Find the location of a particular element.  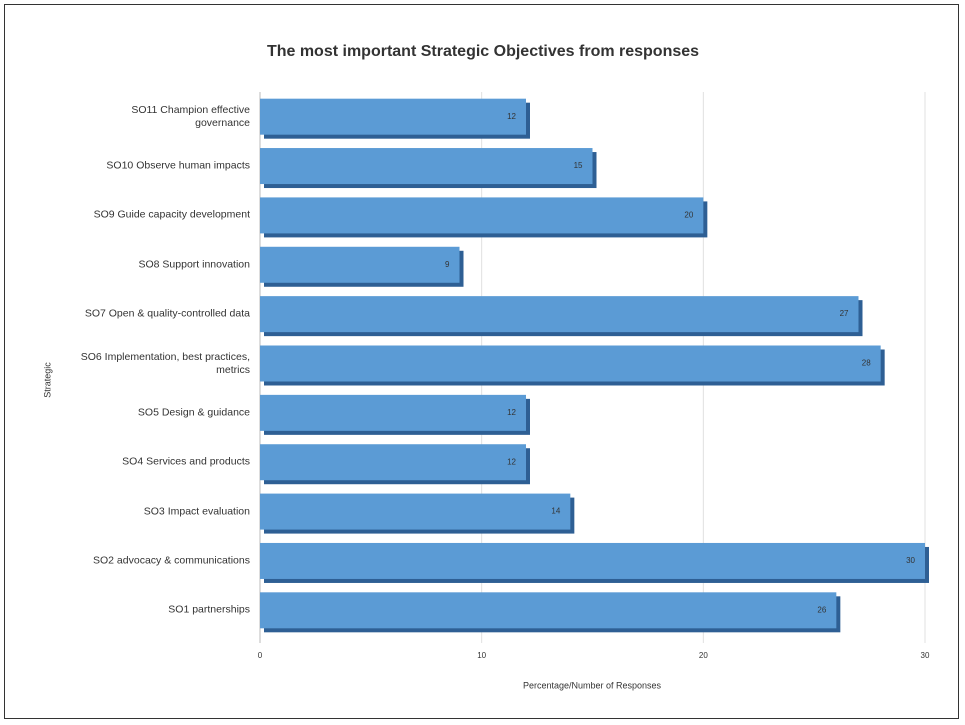

y-tick-label: SO3 Impact evaluation is located at coordinates (196, 511).